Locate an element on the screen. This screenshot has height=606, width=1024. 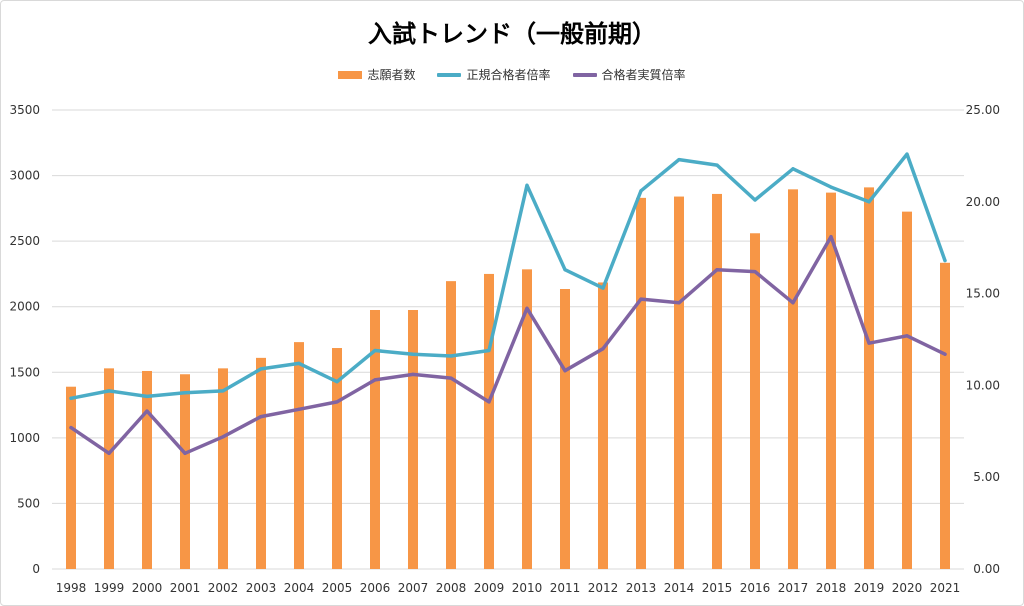
y-right-tick-label: 20.00 is located at coordinates (983, 202).